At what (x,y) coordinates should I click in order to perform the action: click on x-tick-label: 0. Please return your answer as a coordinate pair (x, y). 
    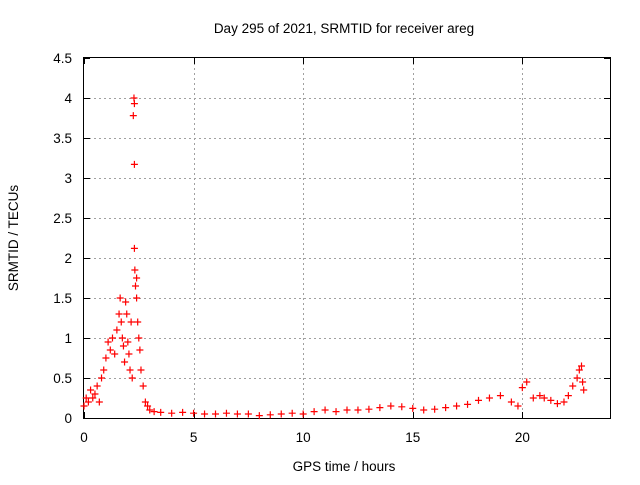
    Looking at the image, I should click on (84, 437).